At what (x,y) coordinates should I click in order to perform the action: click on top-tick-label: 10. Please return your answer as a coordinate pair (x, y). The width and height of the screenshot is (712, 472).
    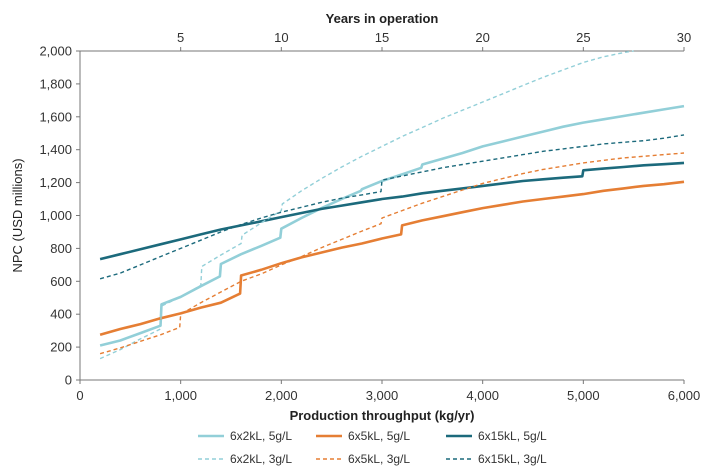
    Looking at the image, I should click on (281, 37).